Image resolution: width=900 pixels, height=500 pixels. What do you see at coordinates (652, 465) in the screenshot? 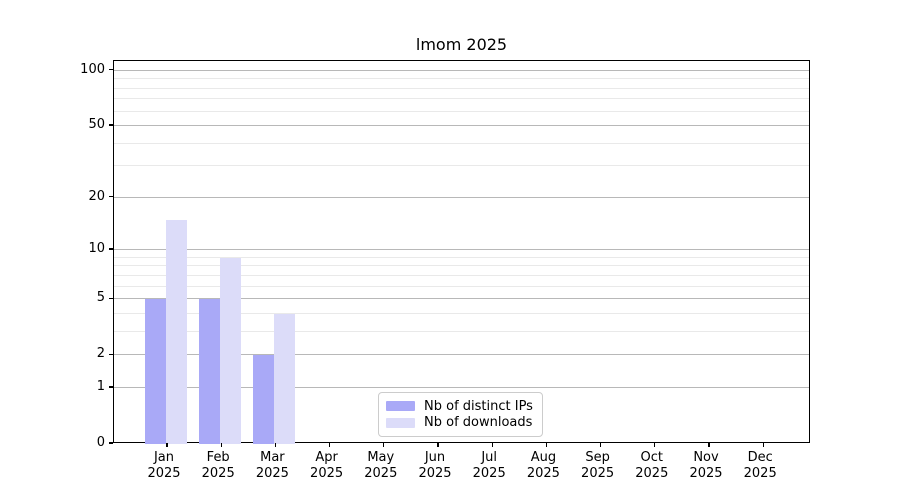
I see `x-tick-label: Oct 2025` at bounding box center [652, 465].